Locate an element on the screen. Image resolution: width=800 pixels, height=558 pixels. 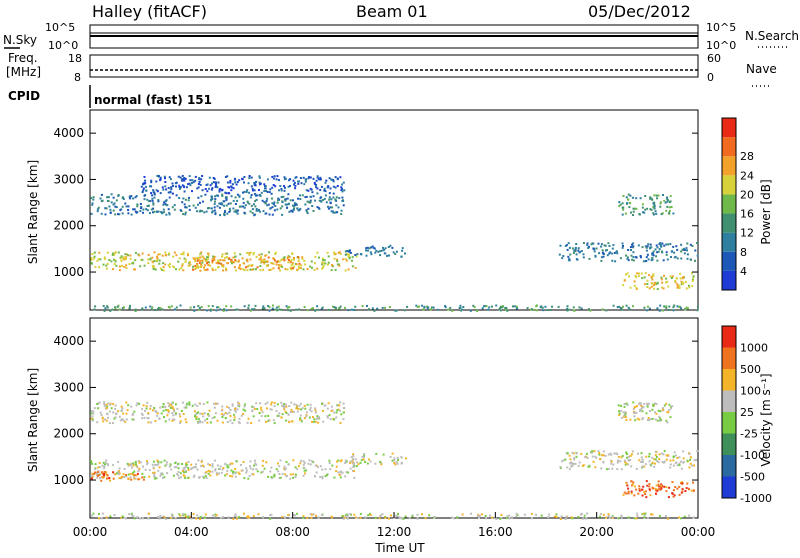
noise-bottom-tick-right: 10^0 is located at coordinates (721, 45).